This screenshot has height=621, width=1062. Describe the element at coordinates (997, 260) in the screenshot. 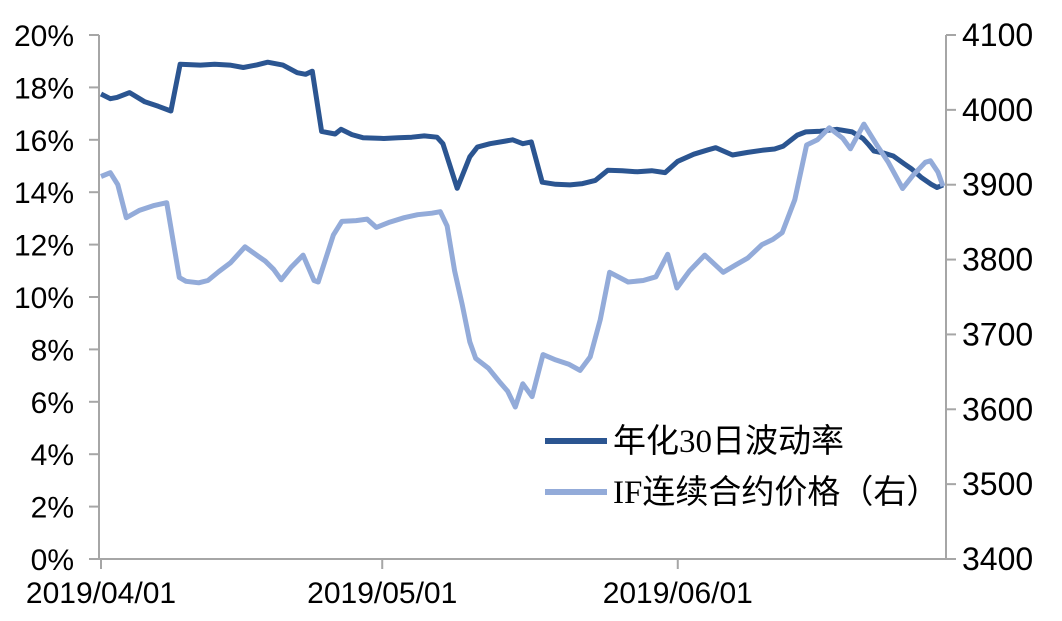

I see `y-right-tick-label: 3800` at that location.